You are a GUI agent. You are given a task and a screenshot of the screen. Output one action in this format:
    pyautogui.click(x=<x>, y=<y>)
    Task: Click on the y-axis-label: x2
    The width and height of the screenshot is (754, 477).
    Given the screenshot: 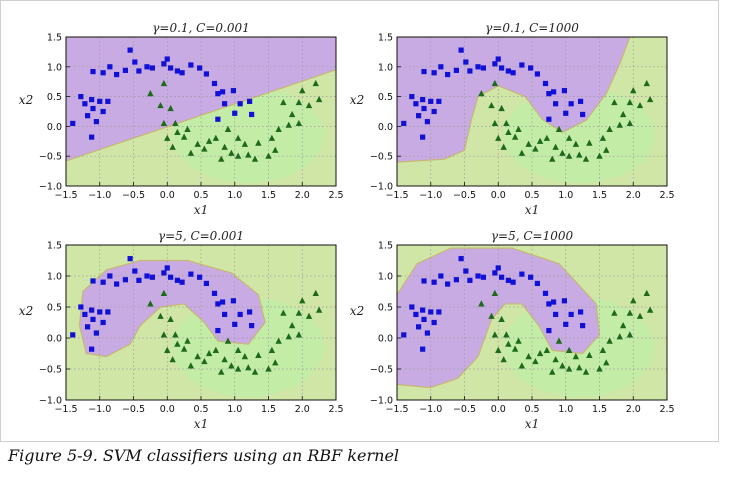 What is the action you would take?
    pyautogui.click(x=357, y=311)
    